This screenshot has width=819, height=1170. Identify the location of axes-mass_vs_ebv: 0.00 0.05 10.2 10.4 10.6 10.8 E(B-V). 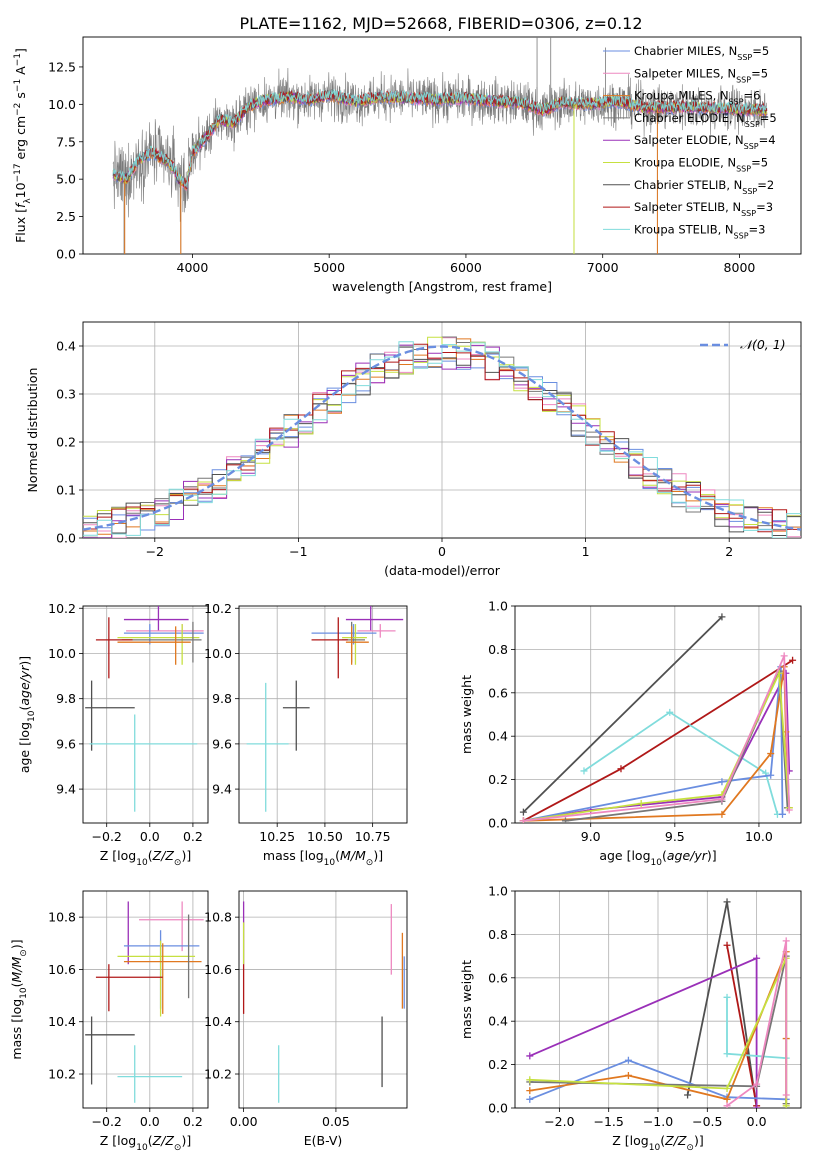
(306, 1019).